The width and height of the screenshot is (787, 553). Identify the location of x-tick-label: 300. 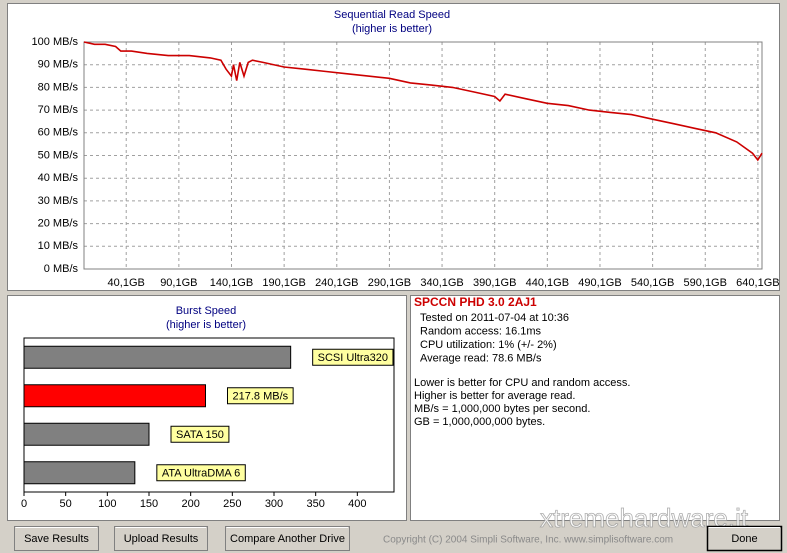
(274, 504).